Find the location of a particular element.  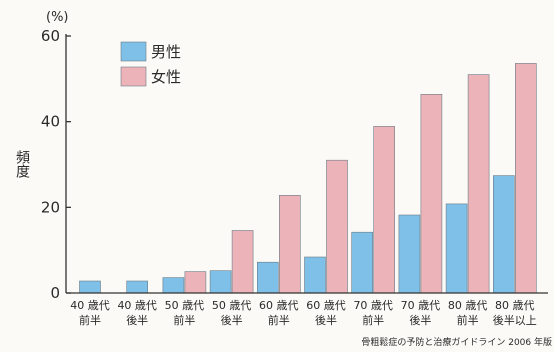

y-axis-label: 頻度 is located at coordinates (22, 164).